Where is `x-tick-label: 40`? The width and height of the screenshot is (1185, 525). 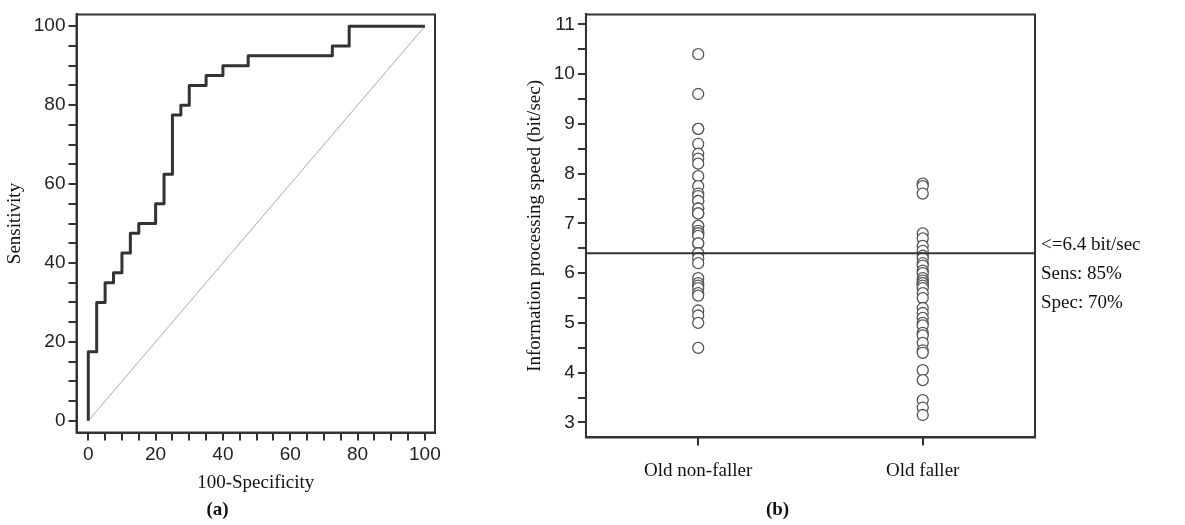 x-tick-label: 40 is located at coordinates (223, 454).